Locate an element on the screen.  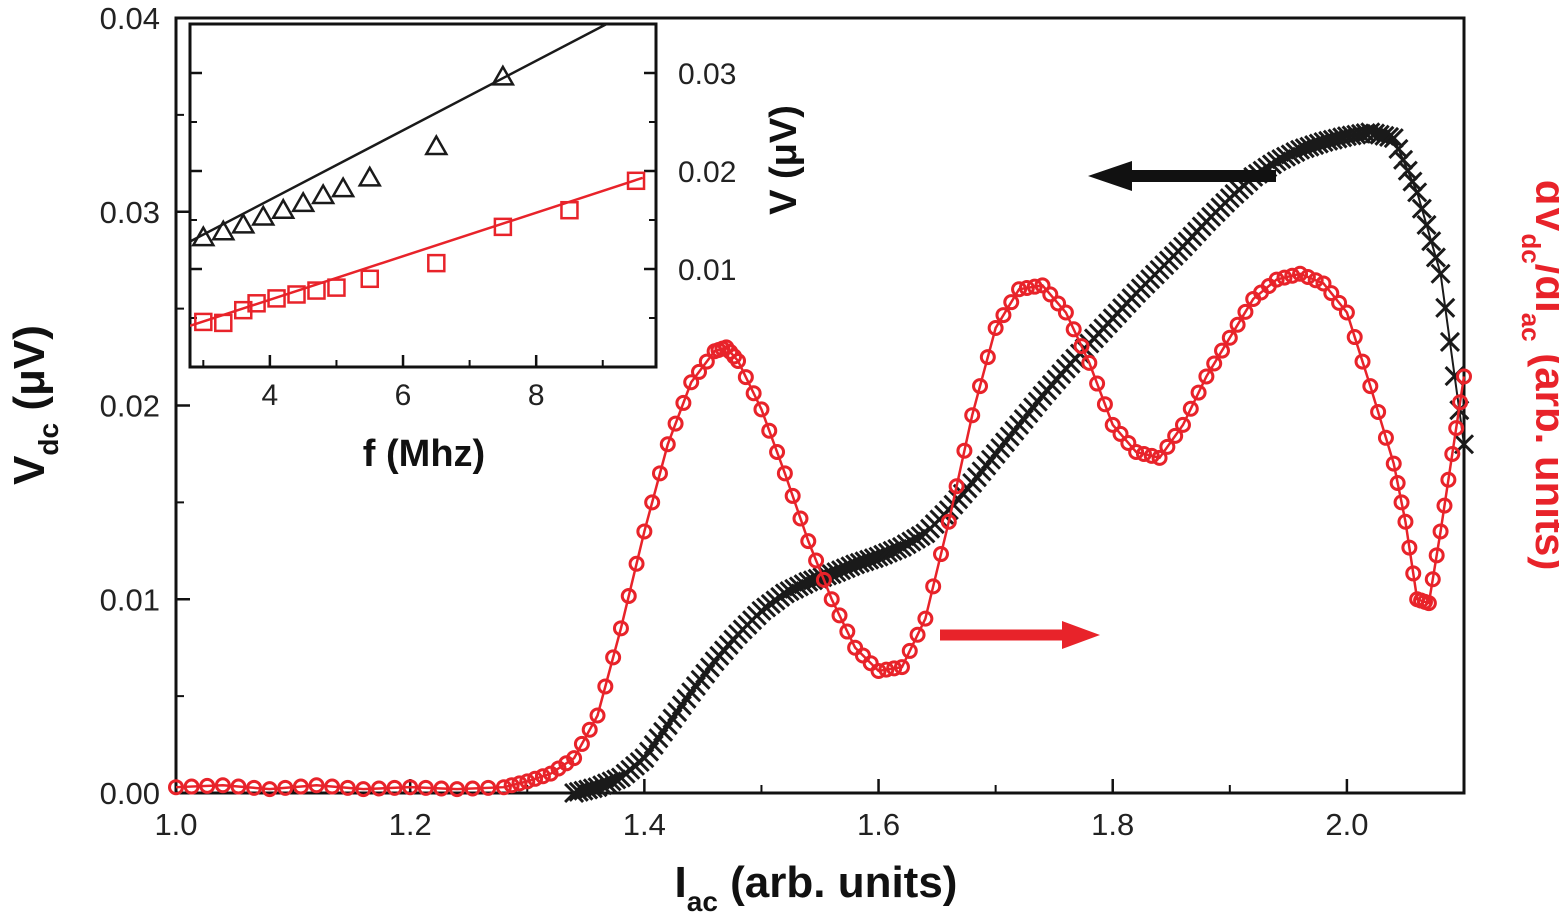
right-y-title-p2: /dI is located at coordinates (1543, 288).